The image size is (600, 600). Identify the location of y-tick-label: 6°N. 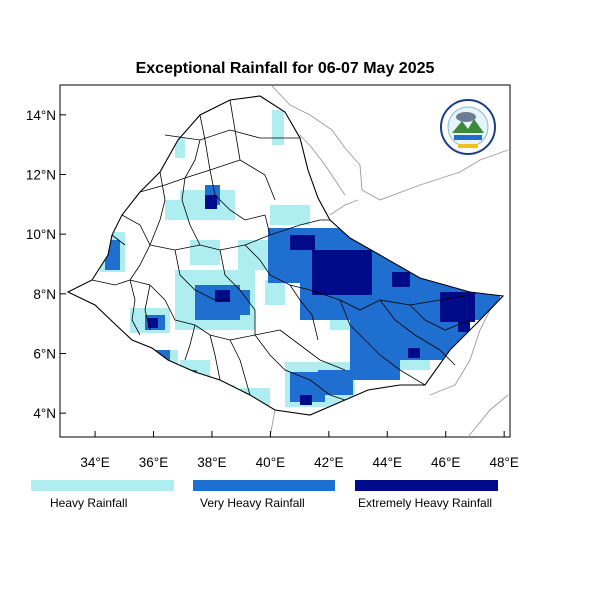
(44, 353).